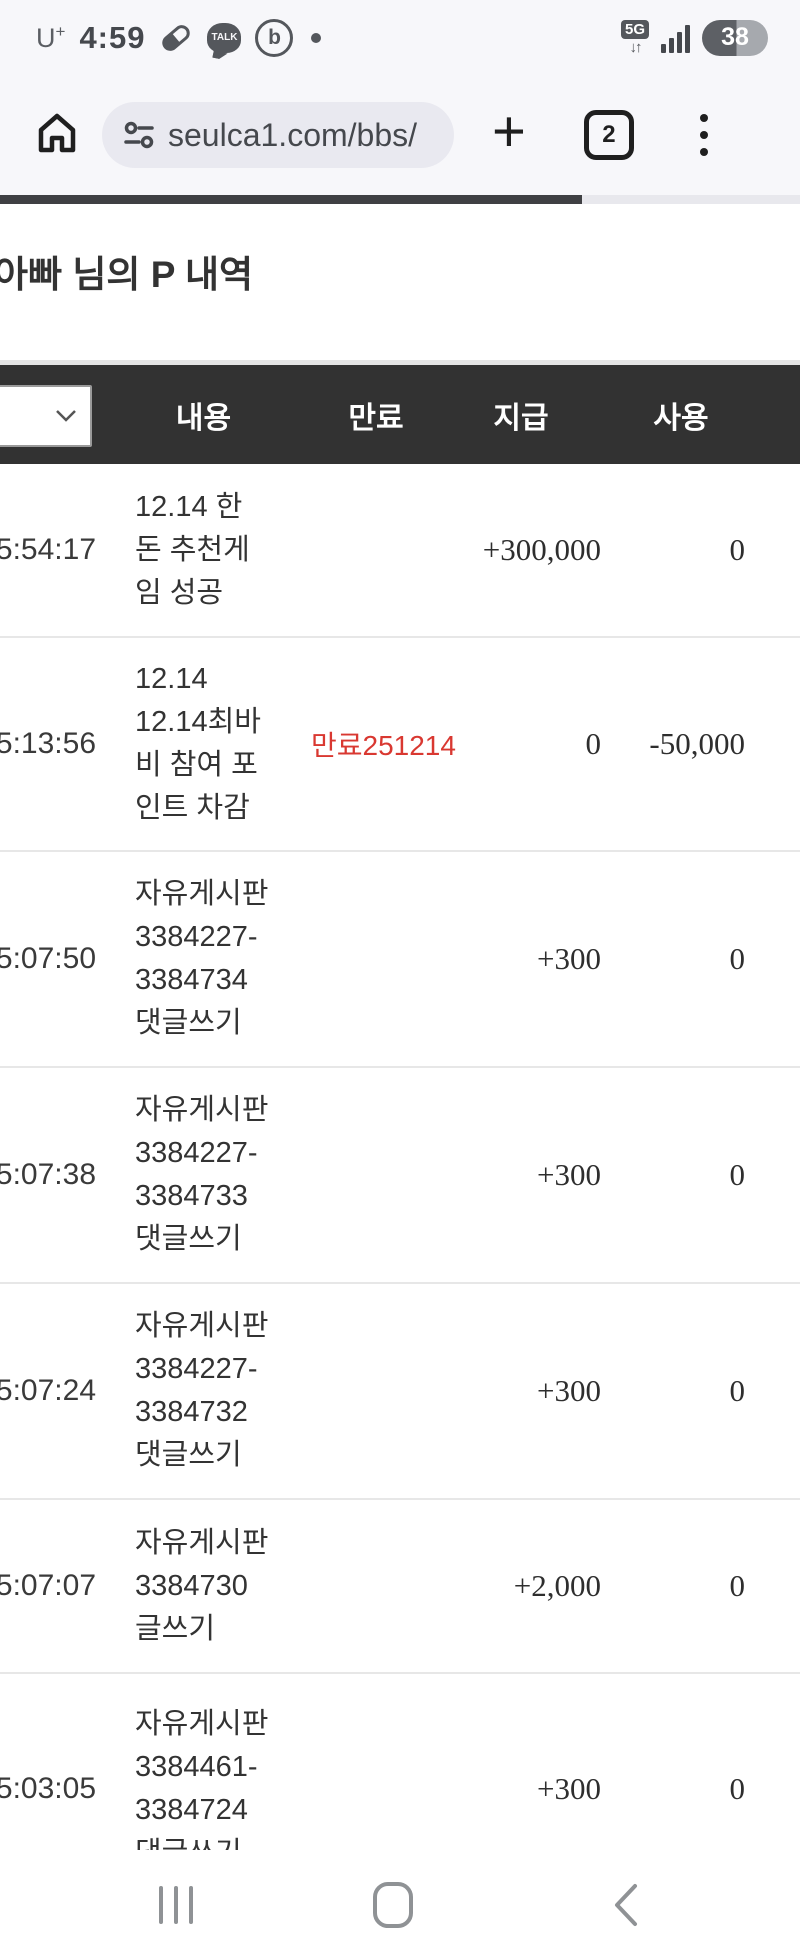 This screenshot has height=1956, width=800. Describe the element at coordinates (66, 416) in the screenshot. I see `chevron-down-icon` at that location.